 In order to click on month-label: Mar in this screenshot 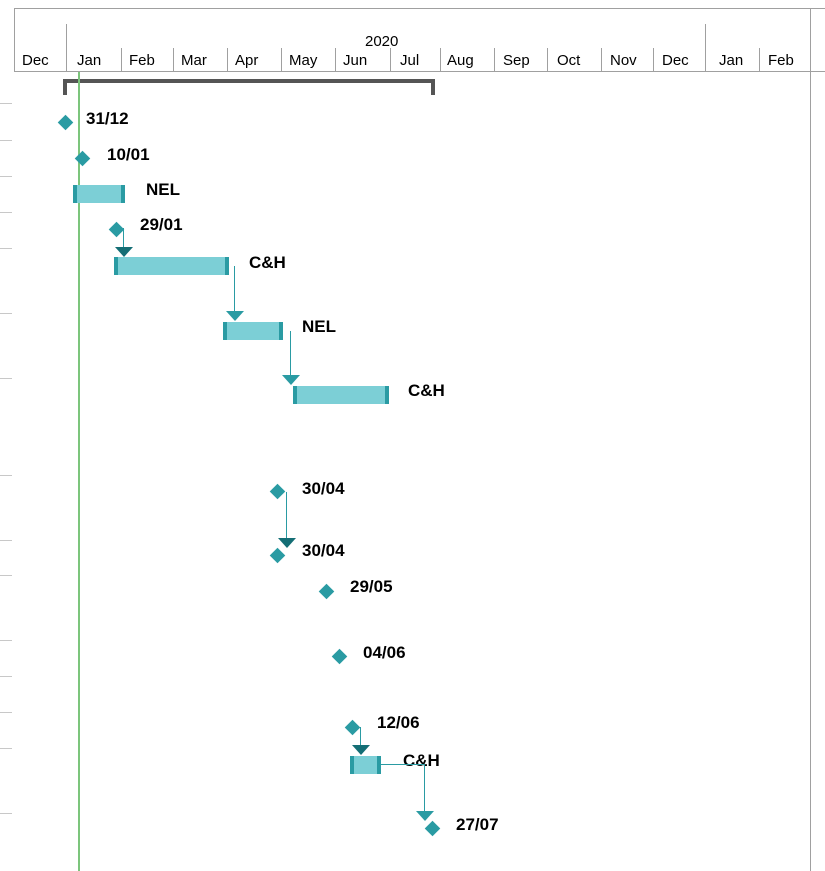, I will do `click(194, 60)`.